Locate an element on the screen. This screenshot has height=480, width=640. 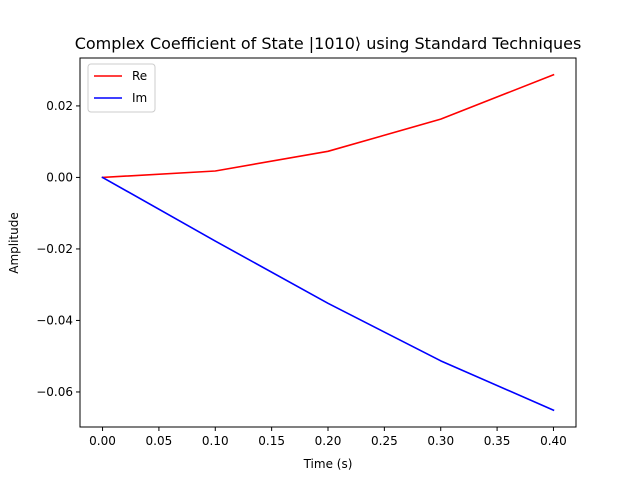
x-tick-label: 0.40 is located at coordinates (553, 441).